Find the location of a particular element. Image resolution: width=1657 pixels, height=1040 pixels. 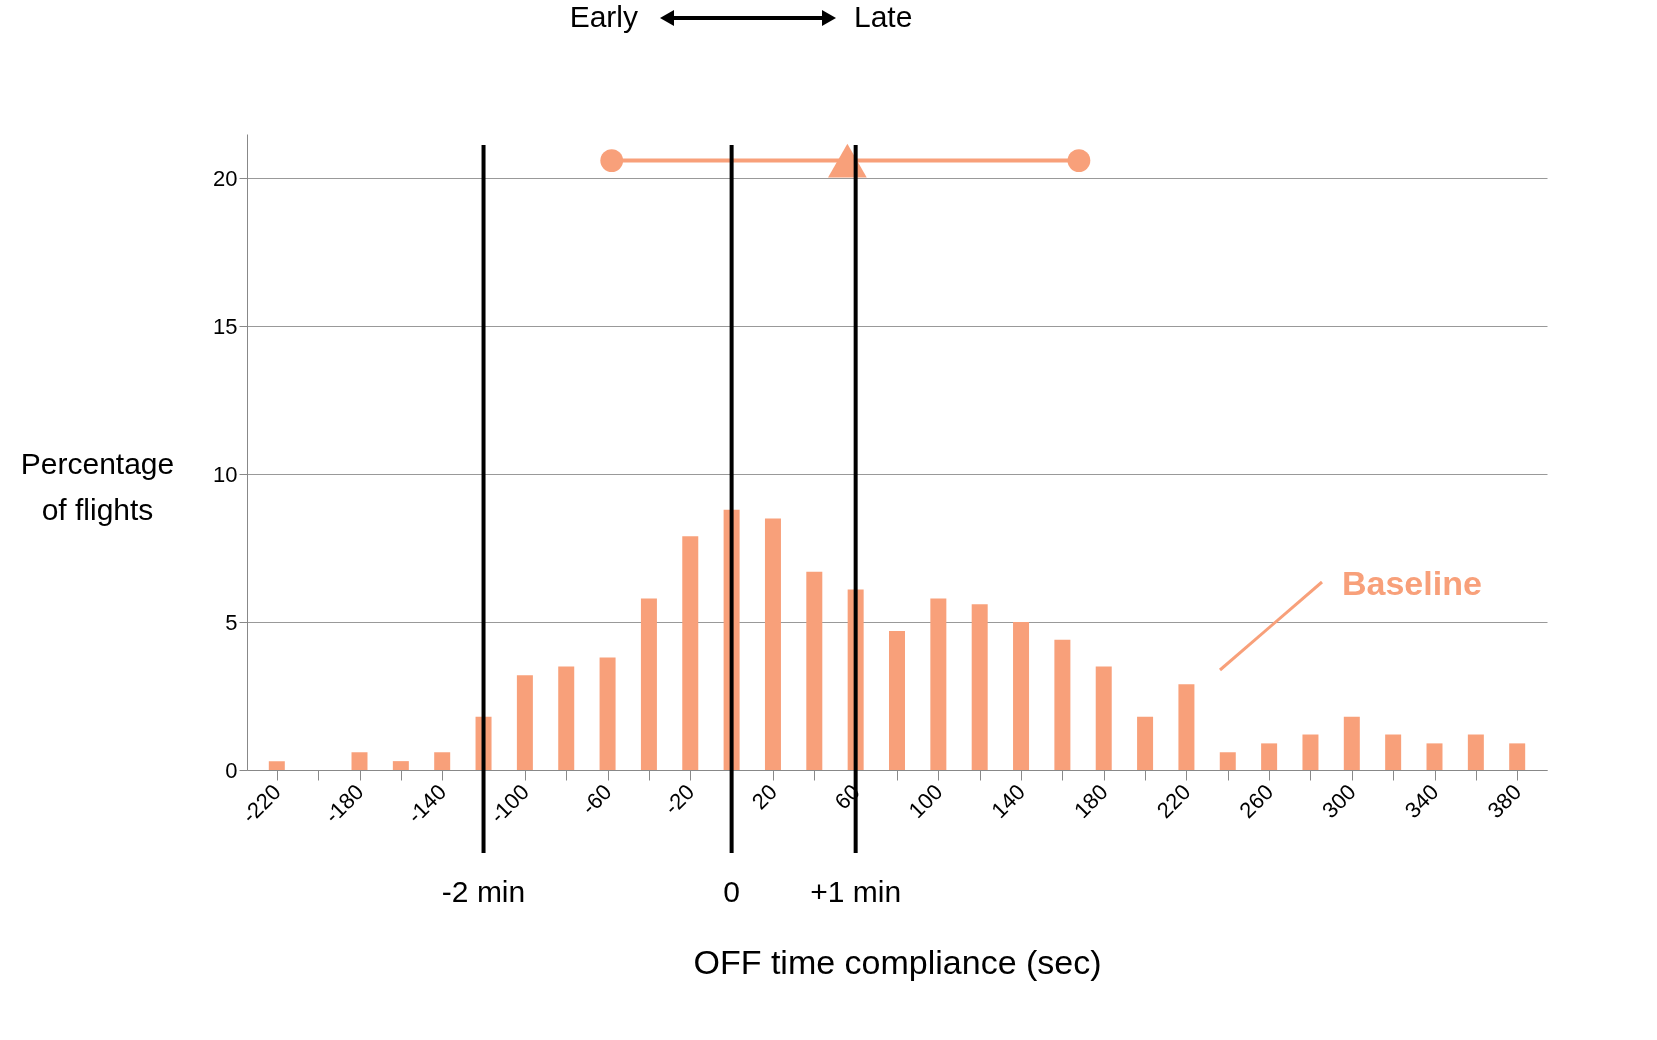

x-tick-label: 180 is located at coordinates (1091, 801).